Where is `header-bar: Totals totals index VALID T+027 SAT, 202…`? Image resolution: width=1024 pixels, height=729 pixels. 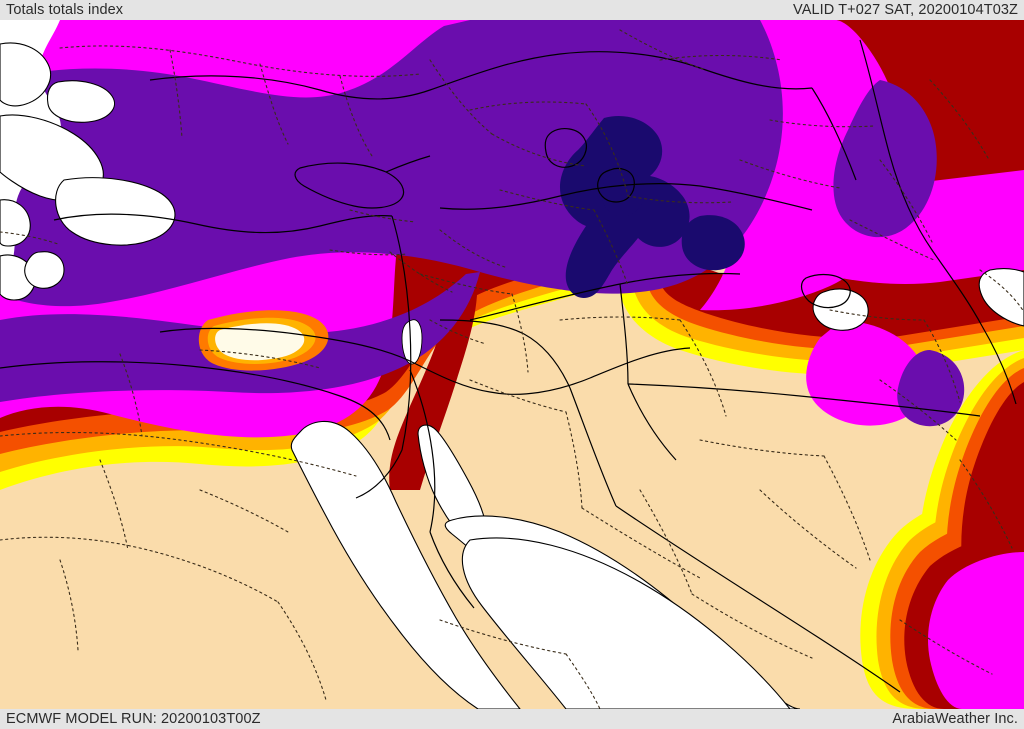 header-bar: Totals totals index VALID T+027 SAT, 202… is located at coordinates (512, 10).